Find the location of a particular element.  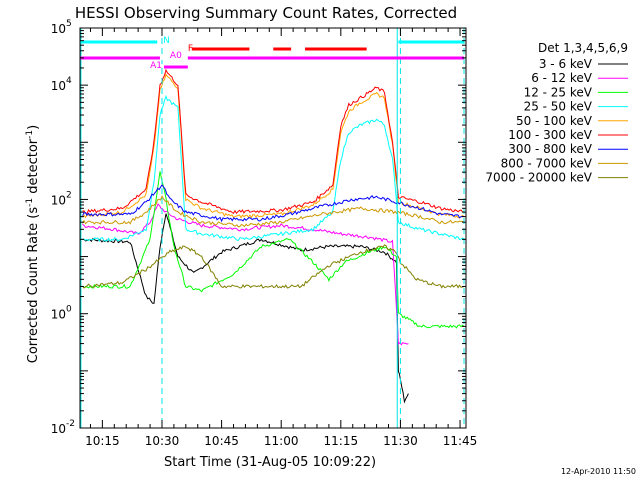

legend-label: 6 - 12 keV is located at coordinates (562, 78).